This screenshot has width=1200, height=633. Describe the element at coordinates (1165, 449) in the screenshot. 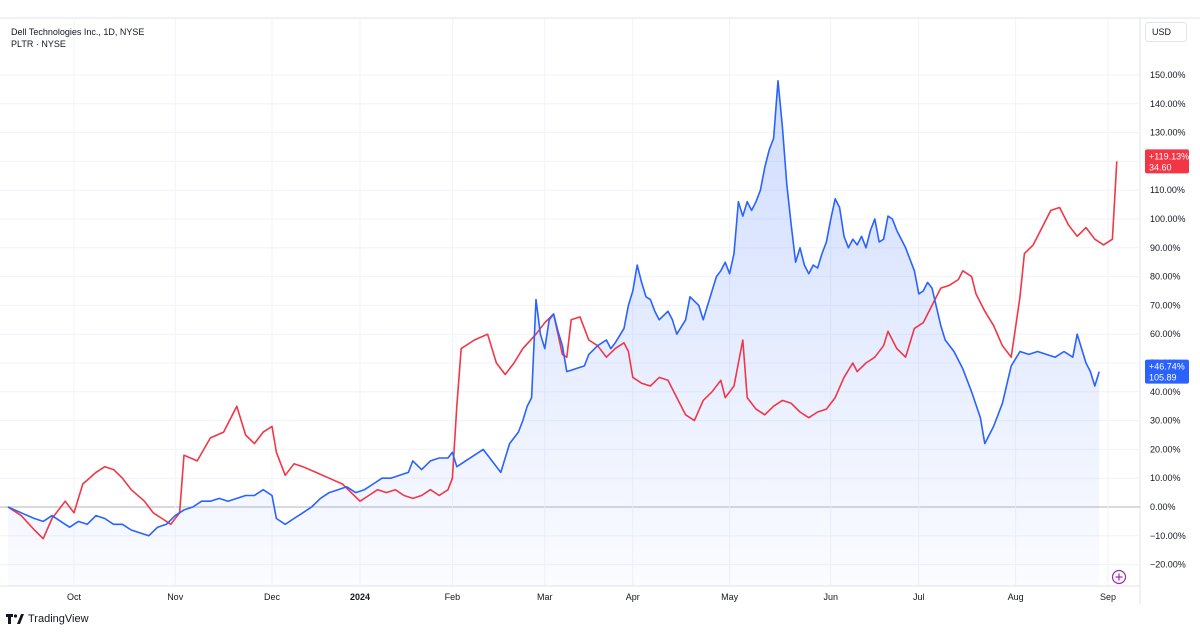

I see `y-tick-label: 20.00%` at that location.